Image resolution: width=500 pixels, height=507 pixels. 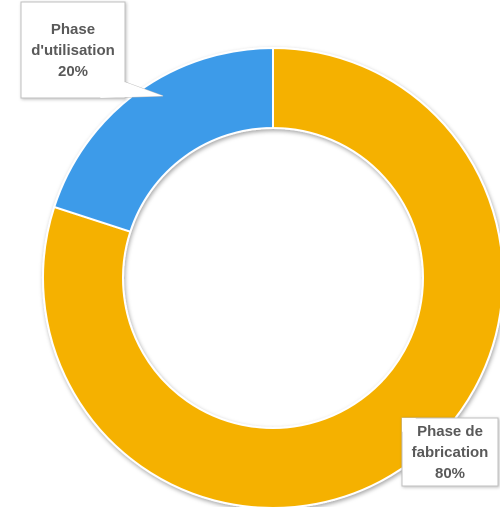 What do you see at coordinates (73, 29) in the screenshot?
I see `data-label-category: Phase` at bounding box center [73, 29].